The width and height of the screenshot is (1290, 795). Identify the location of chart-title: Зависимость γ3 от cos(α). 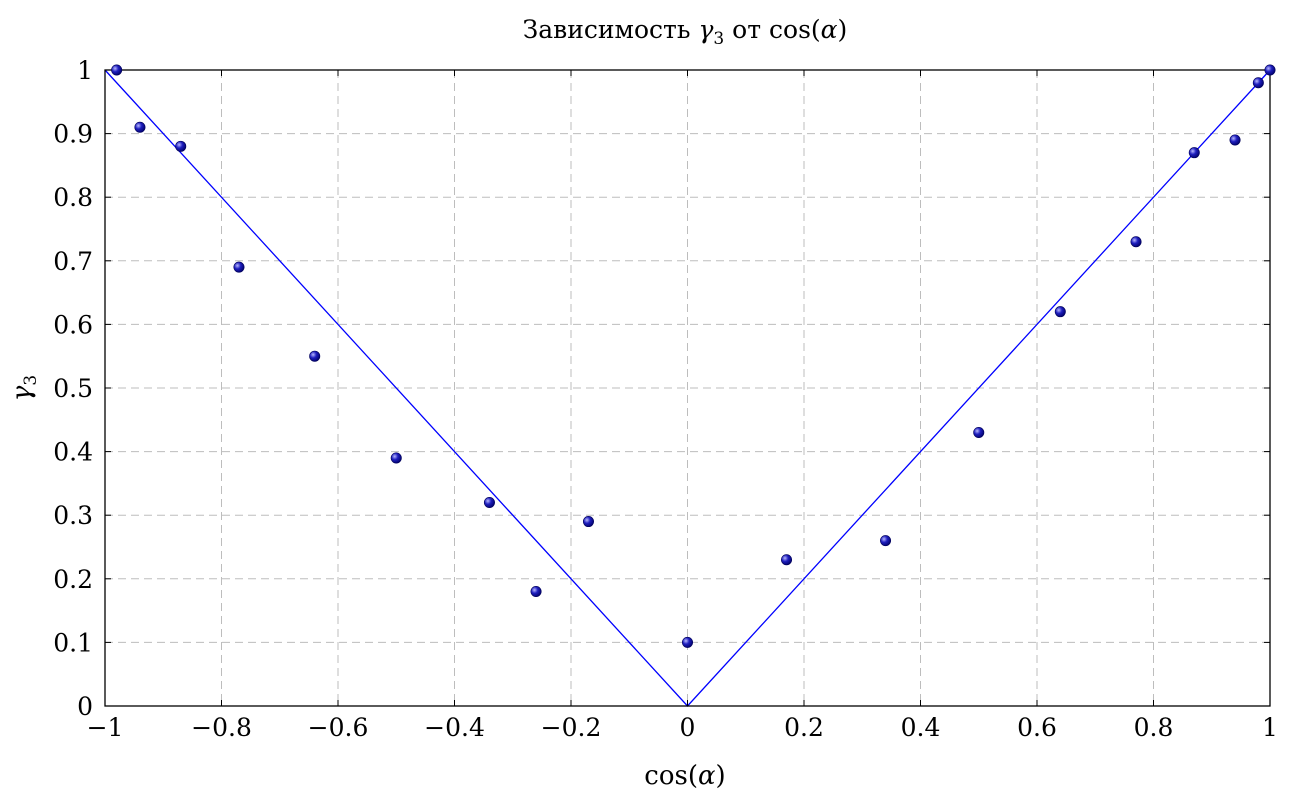
(685, 32).